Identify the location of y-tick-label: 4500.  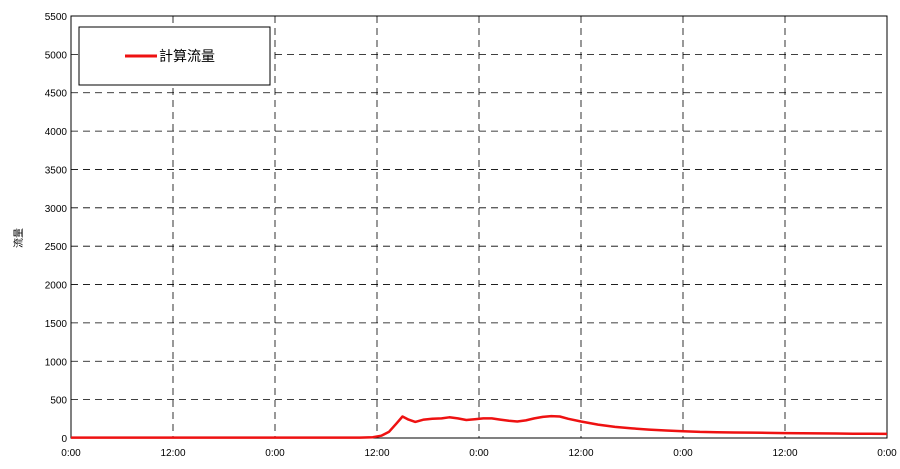
(56, 94).